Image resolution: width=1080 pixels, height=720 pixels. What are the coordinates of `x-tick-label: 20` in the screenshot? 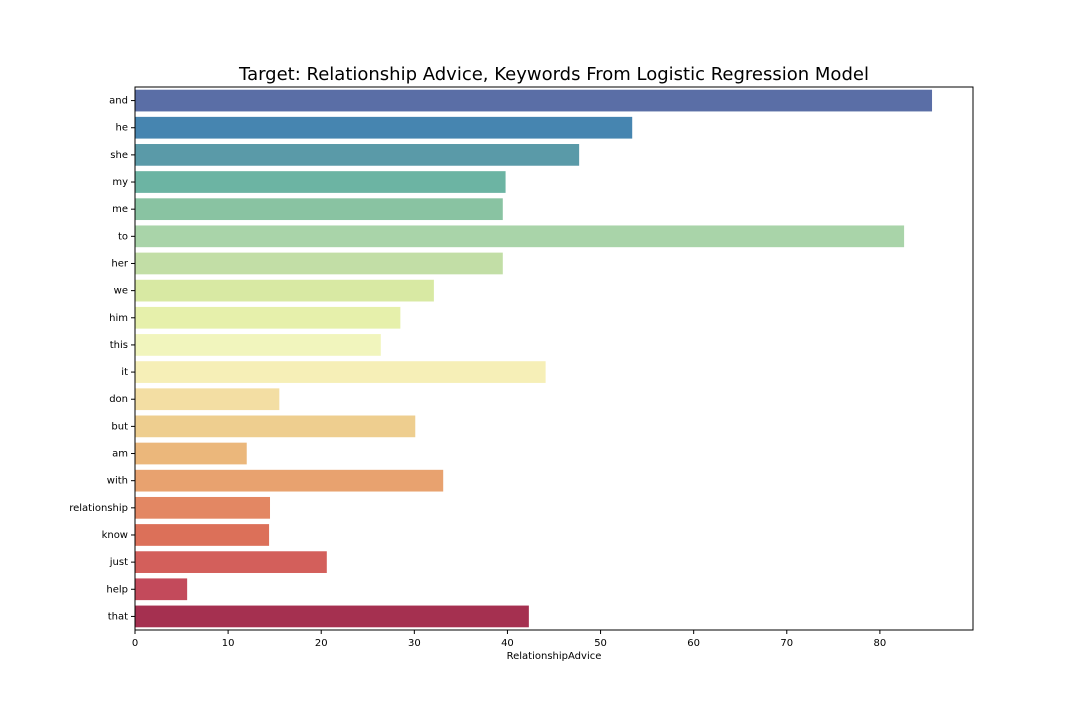 It's located at (321, 643).